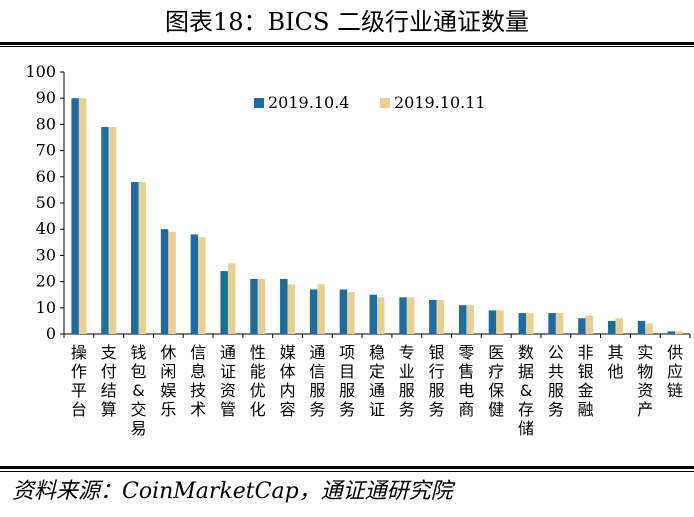  What do you see at coordinates (347, 471) in the screenshot?
I see `footer-rule-thin` at bounding box center [347, 471].